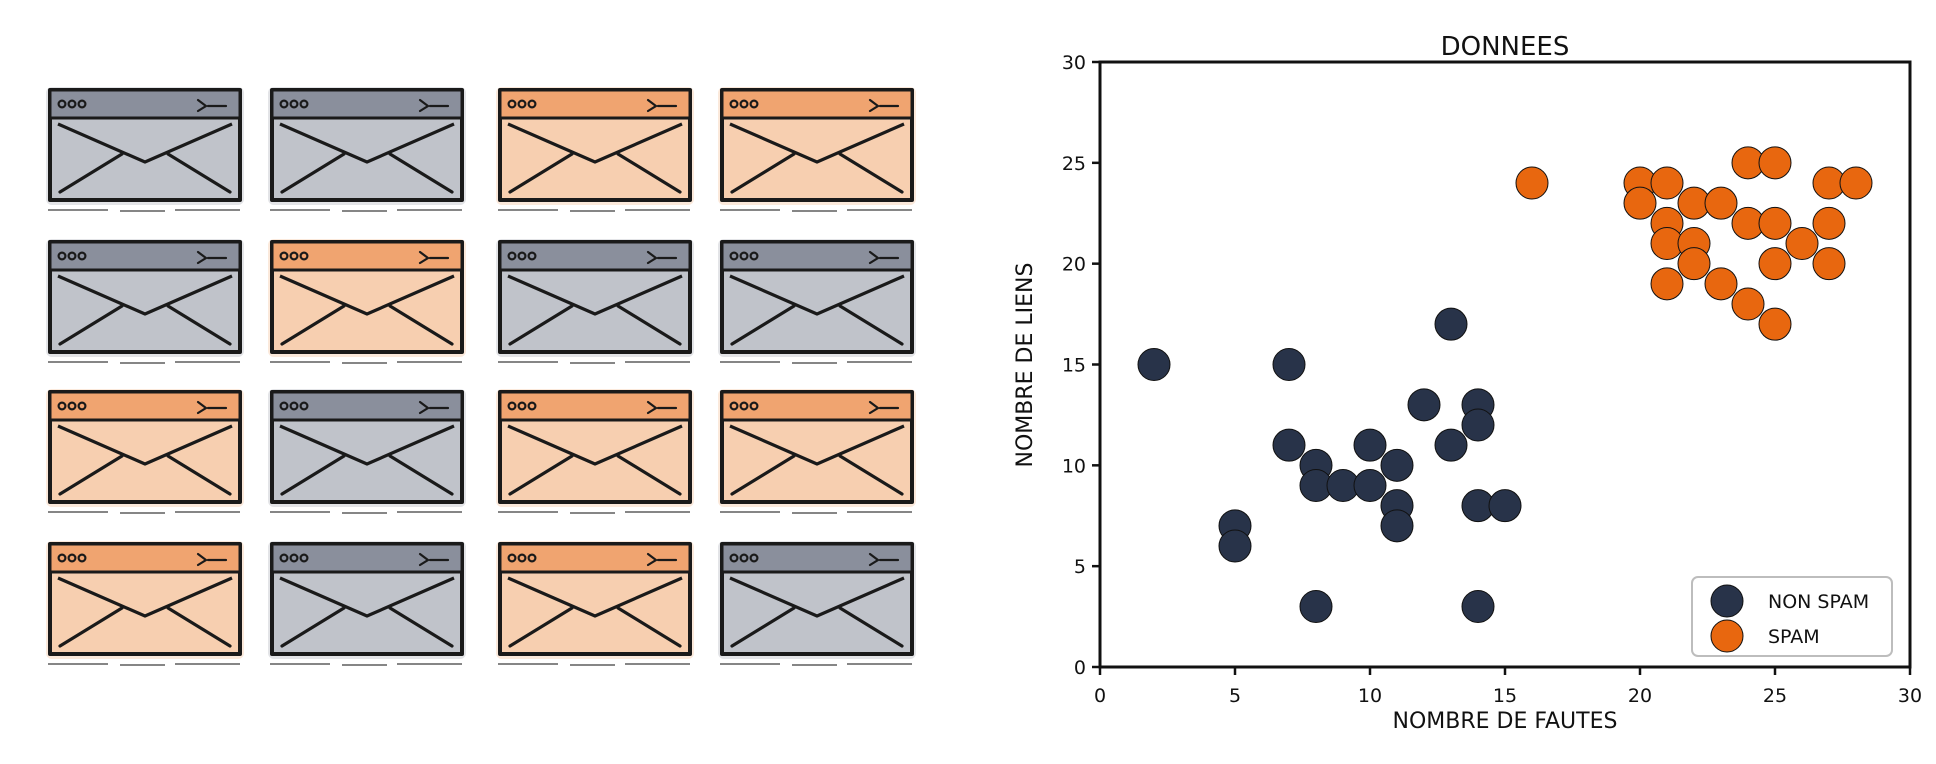  Describe the element at coordinates (1818, 602) in the screenshot. I see `legend-label-non-spam: NON SPAM` at that location.